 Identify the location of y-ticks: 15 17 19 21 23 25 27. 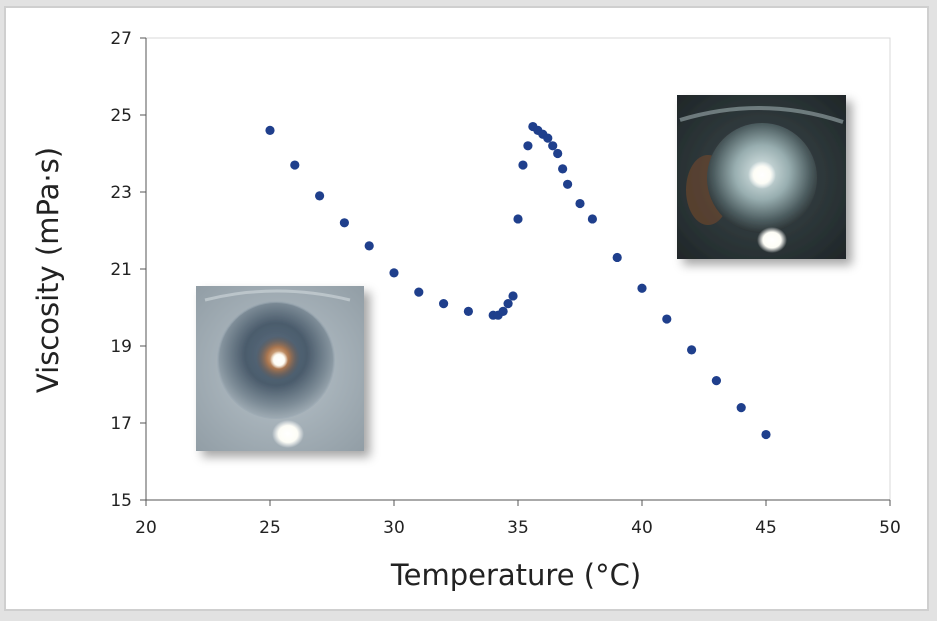
(128, 270).